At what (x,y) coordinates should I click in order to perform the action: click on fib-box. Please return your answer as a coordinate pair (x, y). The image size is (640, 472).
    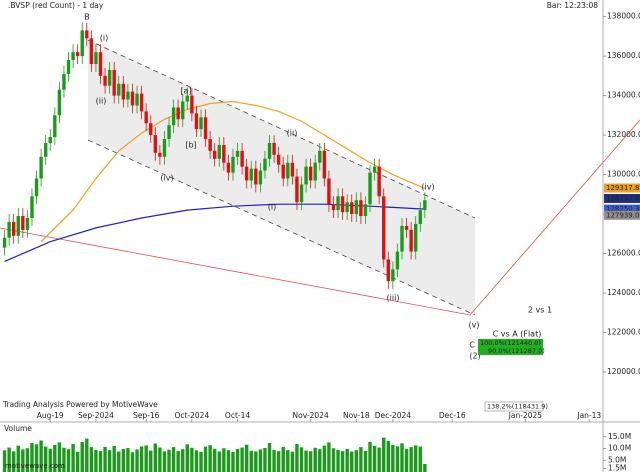
    Looking at the image, I should click on (510, 347).